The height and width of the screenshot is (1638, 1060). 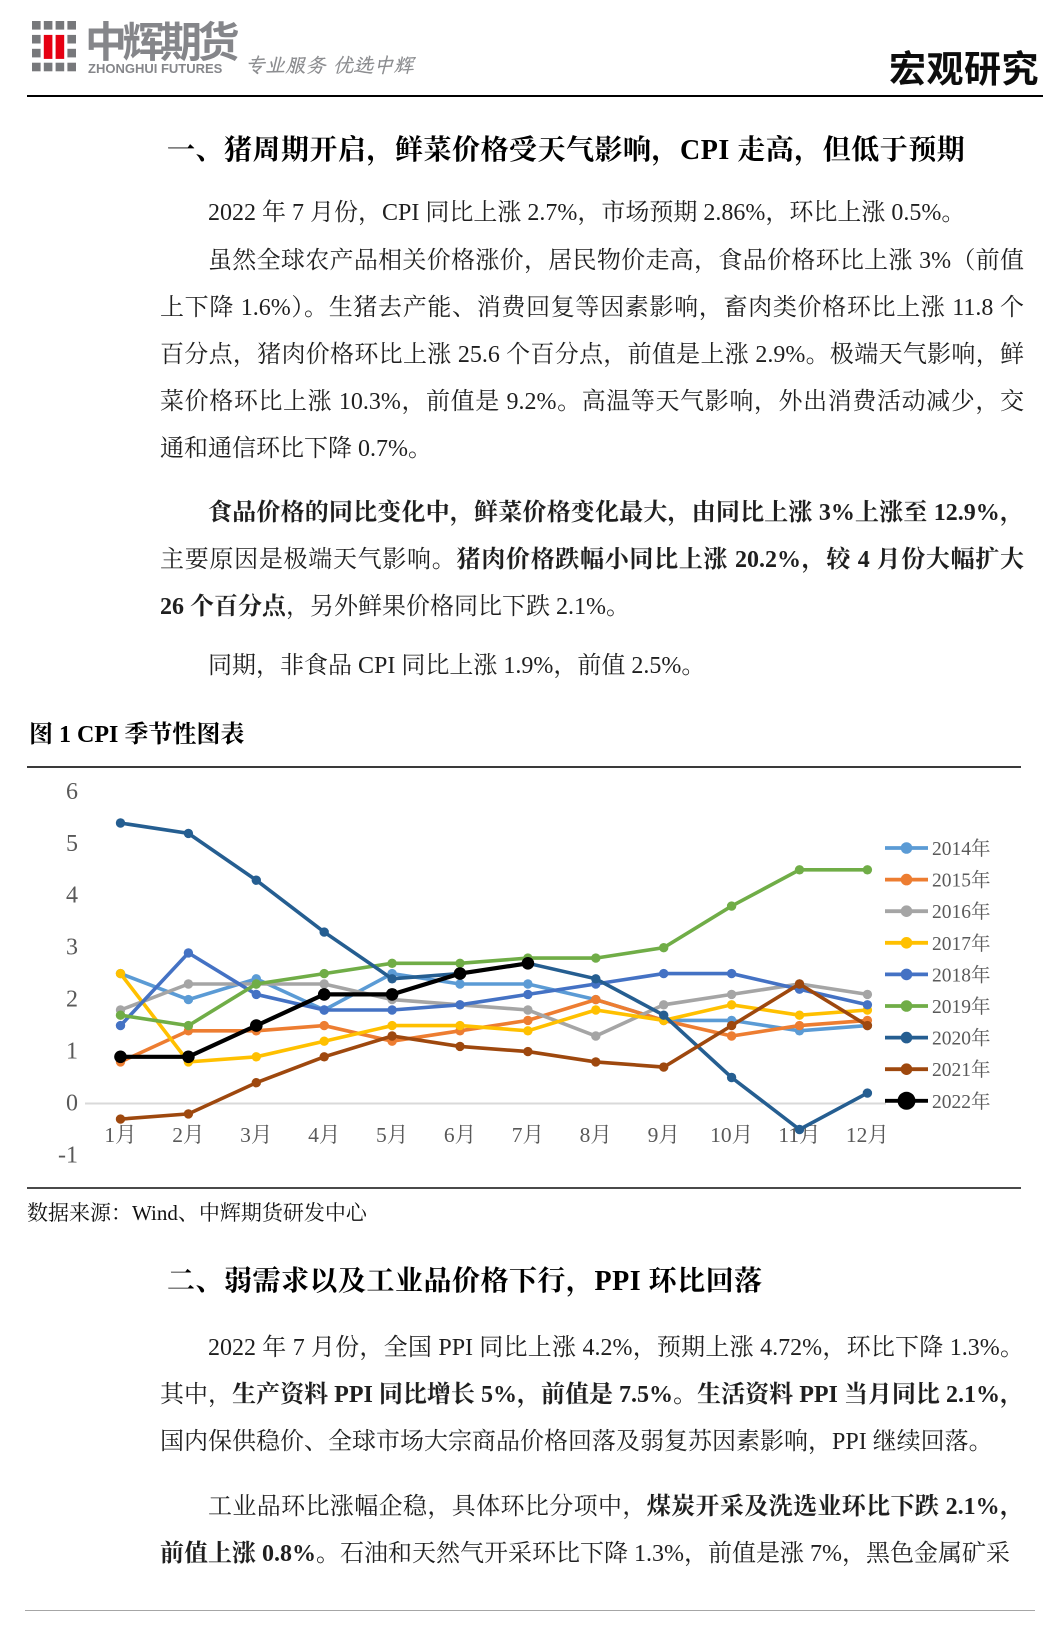 I want to click on svg-text: 2020年, so click(x=961, y=1039).